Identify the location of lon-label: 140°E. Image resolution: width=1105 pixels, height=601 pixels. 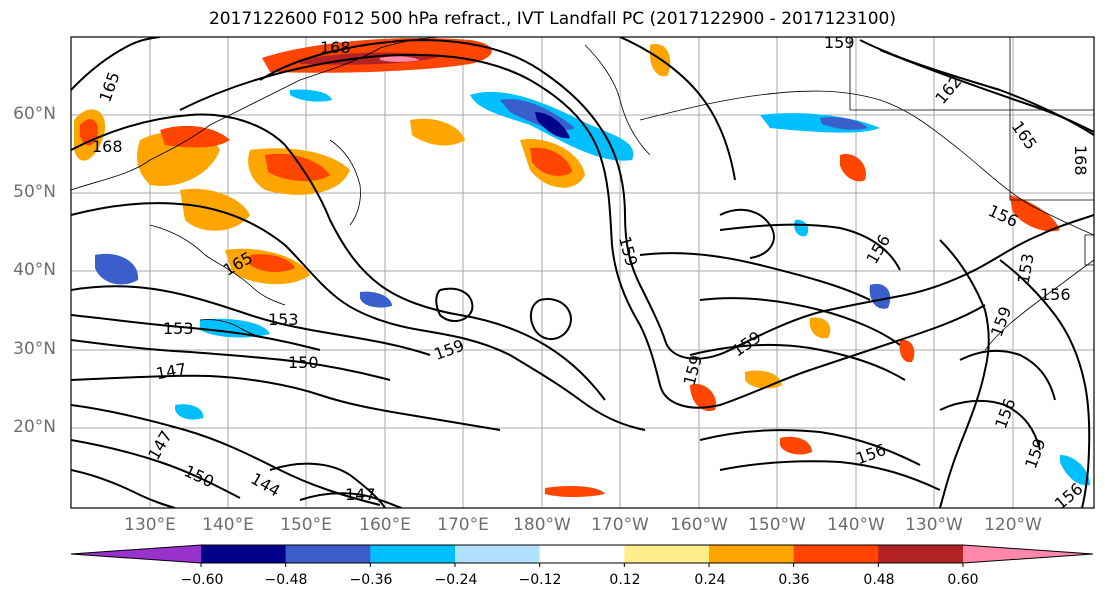
(228, 525).